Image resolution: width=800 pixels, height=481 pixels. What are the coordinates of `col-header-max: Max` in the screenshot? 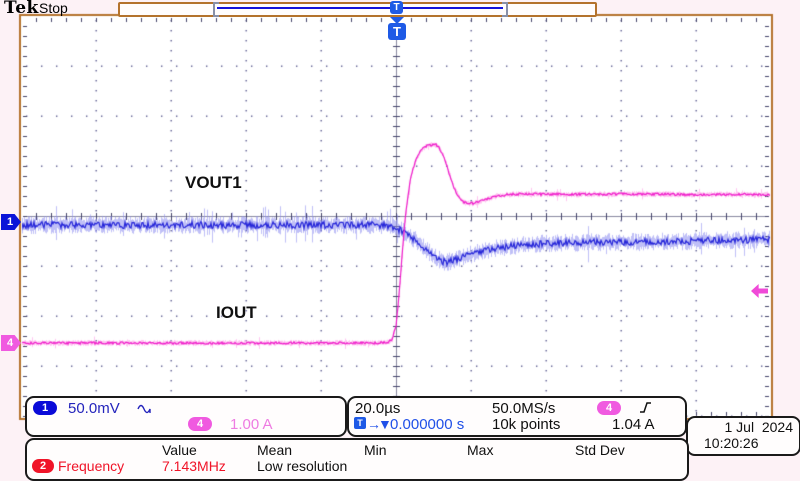 It's located at (480, 450).